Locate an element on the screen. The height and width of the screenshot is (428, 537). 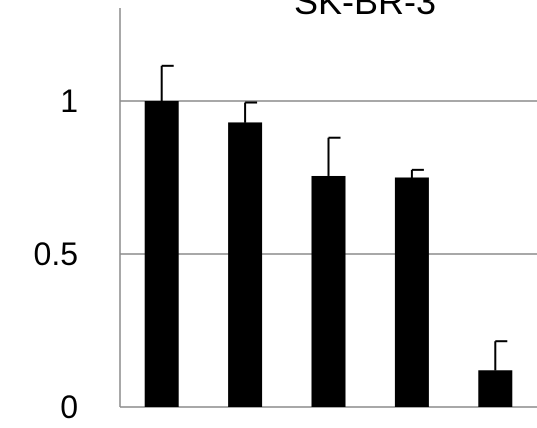
y-tick-label: 1 is located at coordinates (69, 101).